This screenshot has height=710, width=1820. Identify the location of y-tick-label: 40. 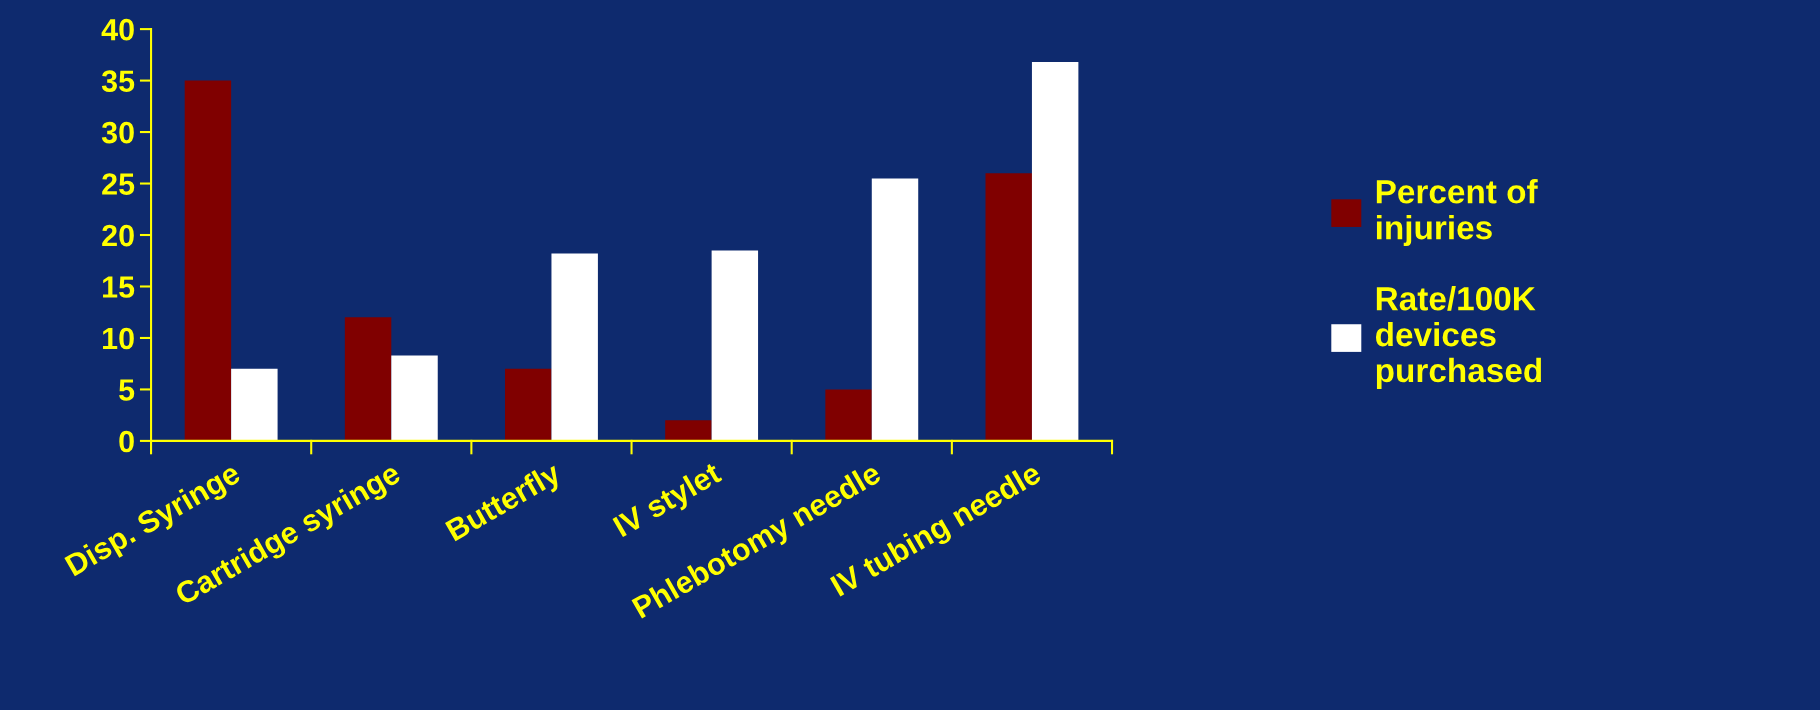
(117, 29).